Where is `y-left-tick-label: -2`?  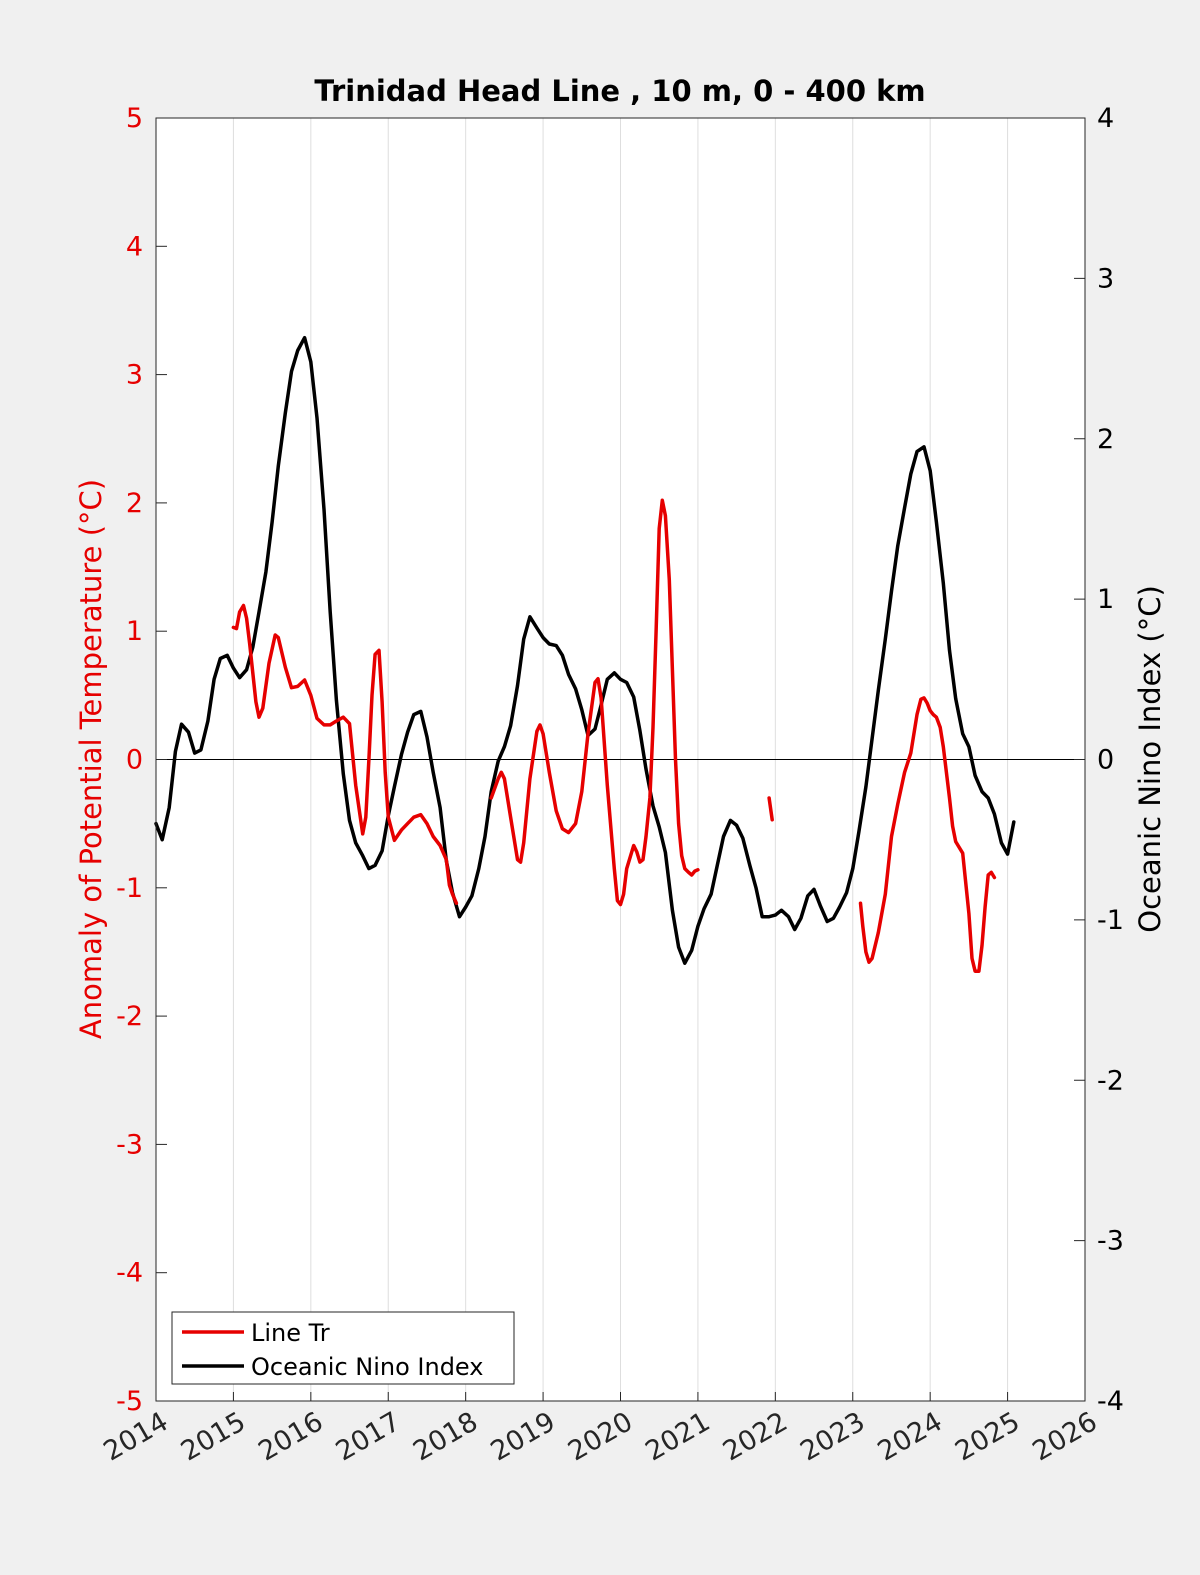 y-left-tick-label: -2 is located at coordinates (129, 1016).